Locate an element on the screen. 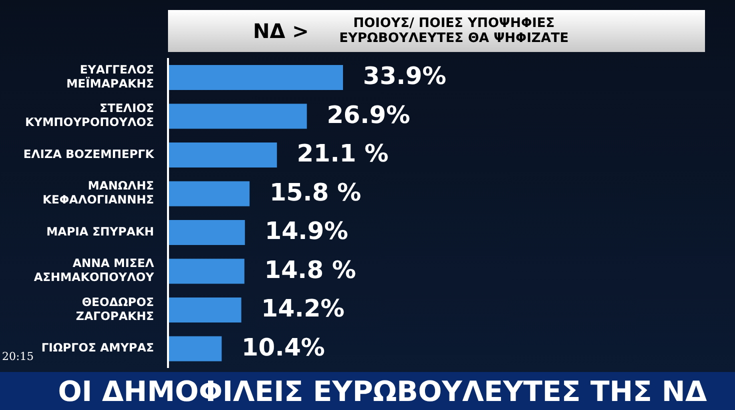 The height and width of the screenshot is (410, 735). data-label: 26.9% is located at coordinates (368, 114).